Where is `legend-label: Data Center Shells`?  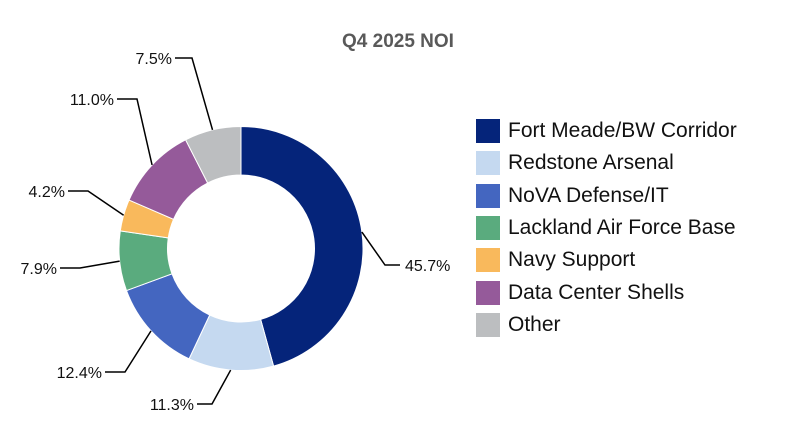
legend-label: Data Center Shells is located at coordinates (596, 292).